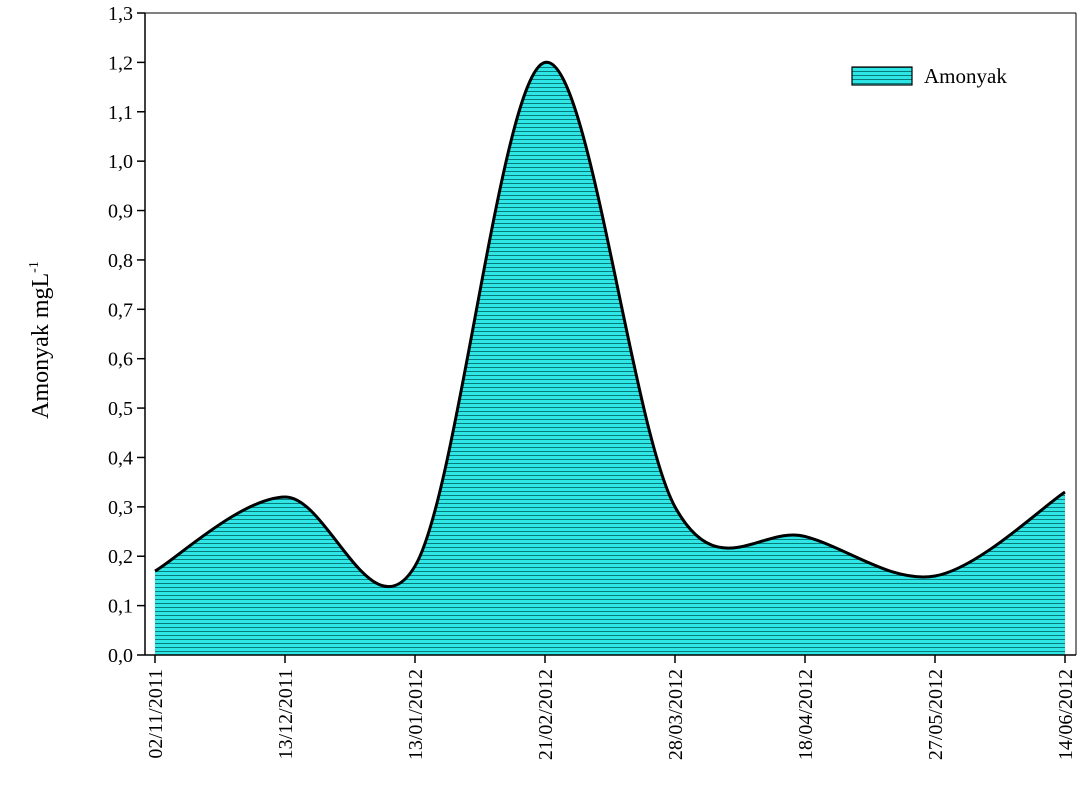 Image resolution: width=1086 pixels, height=801 pixels. I want to click on y-axis-title-text: Amonyak mgL, so click(41, 346).